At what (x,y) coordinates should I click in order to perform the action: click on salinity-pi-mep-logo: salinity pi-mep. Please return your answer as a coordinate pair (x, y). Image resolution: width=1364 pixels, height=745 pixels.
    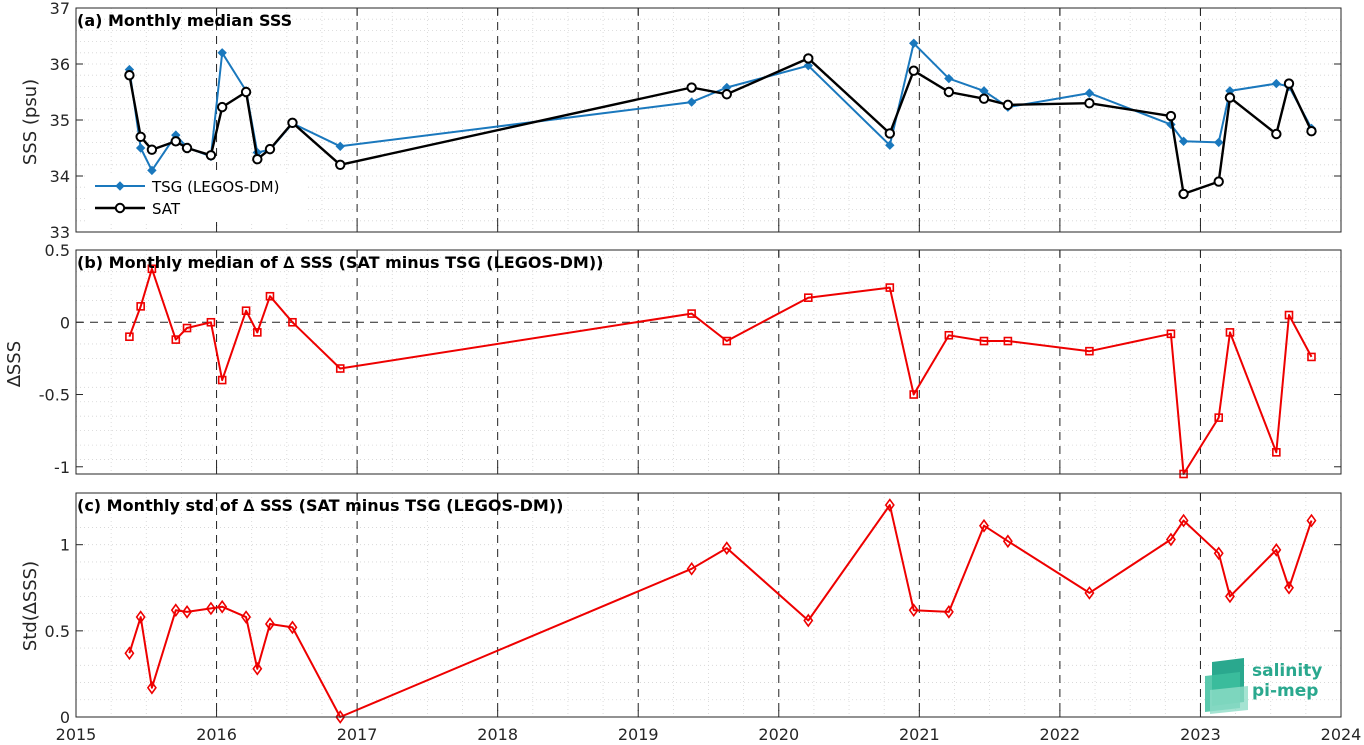
    Looking at the image, I should click on (1263, 686).